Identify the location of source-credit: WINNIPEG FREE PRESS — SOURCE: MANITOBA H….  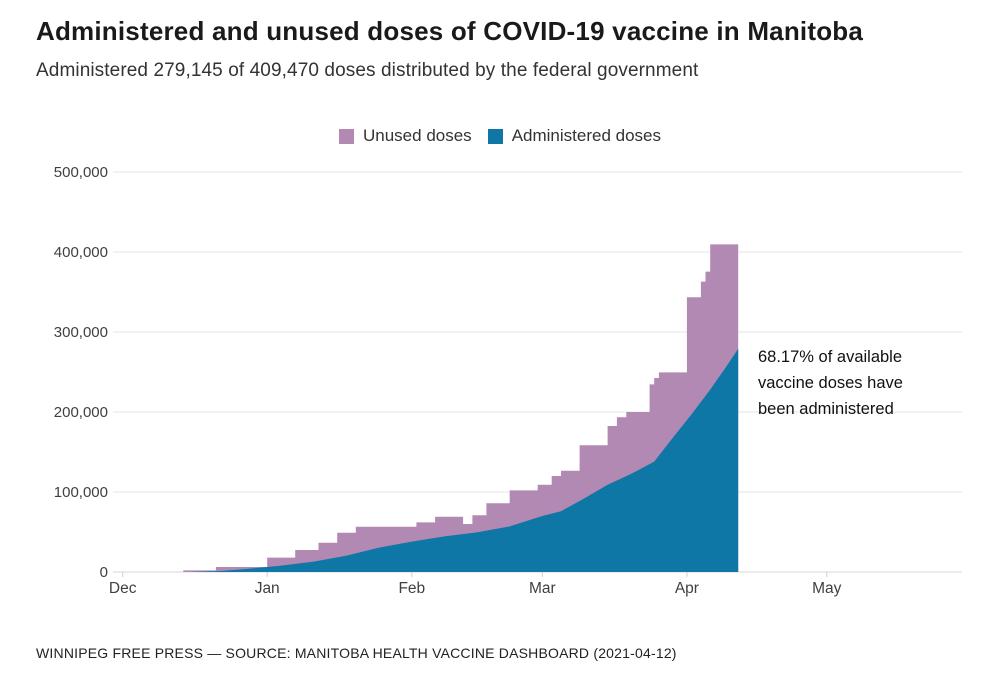
(356, 653).